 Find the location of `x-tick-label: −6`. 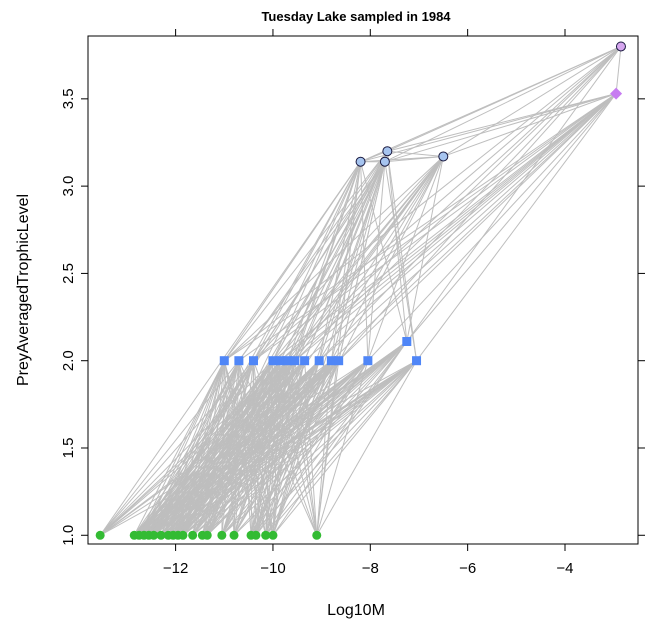

x-tick-label: −6 is located at coordinates (467, 568).